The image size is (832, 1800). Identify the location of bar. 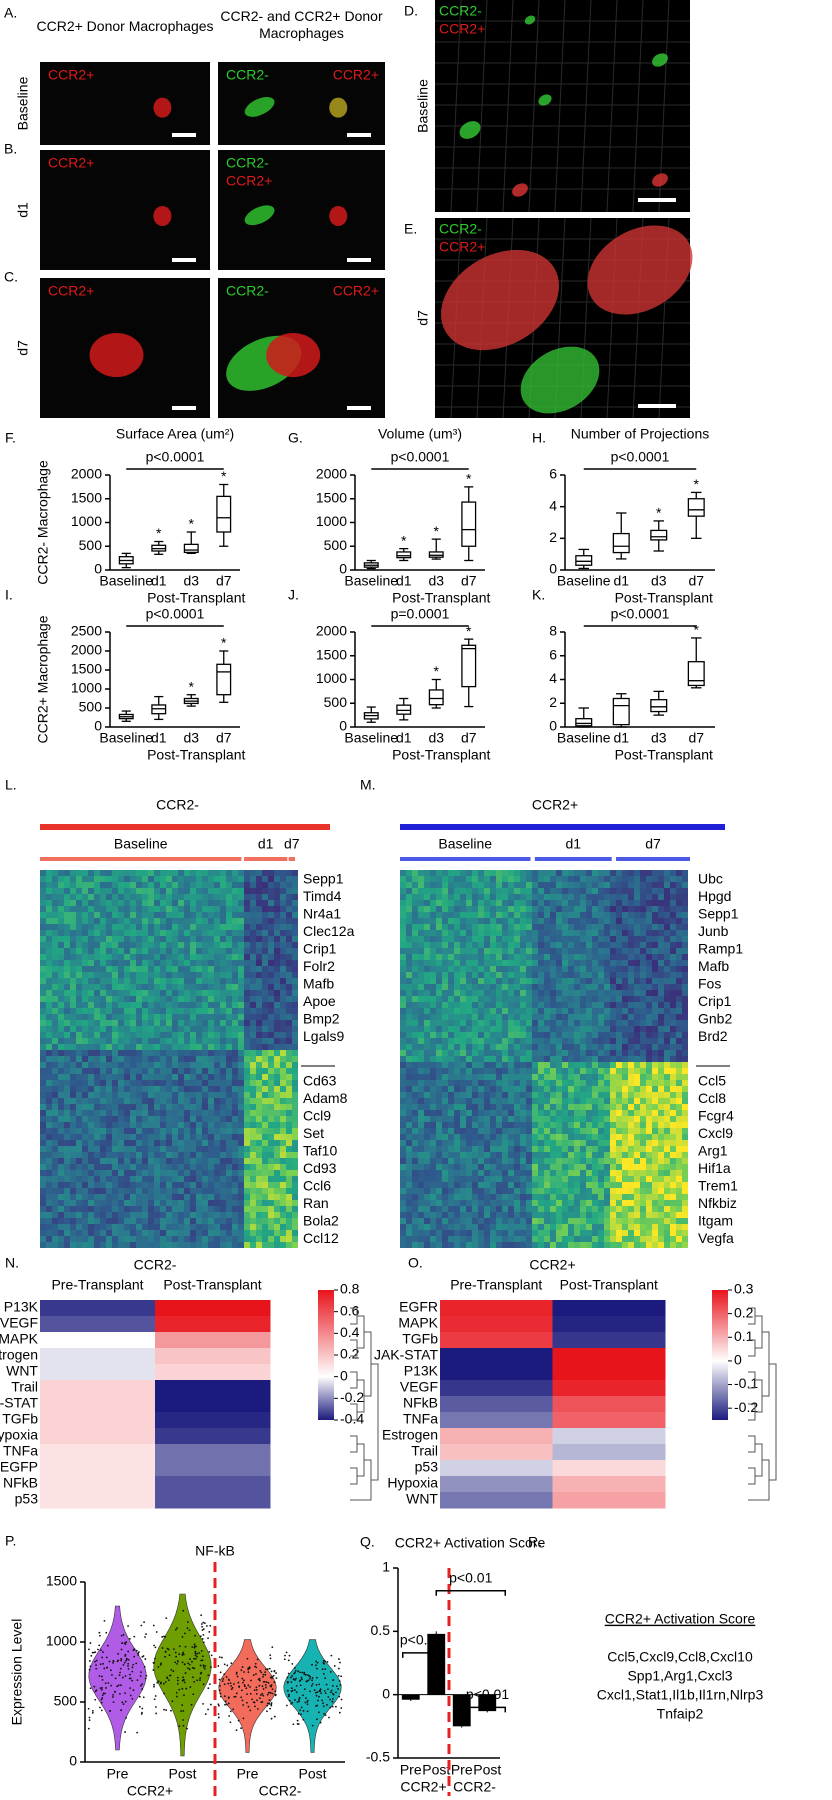
(461, 1710).